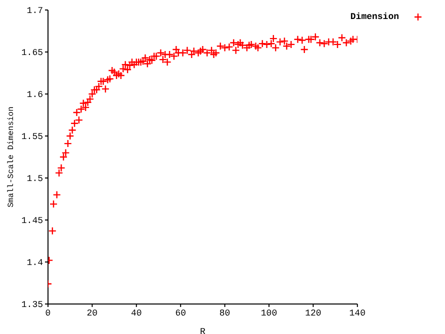  I want to click on x-tick-label: 140, so click(357, 313).